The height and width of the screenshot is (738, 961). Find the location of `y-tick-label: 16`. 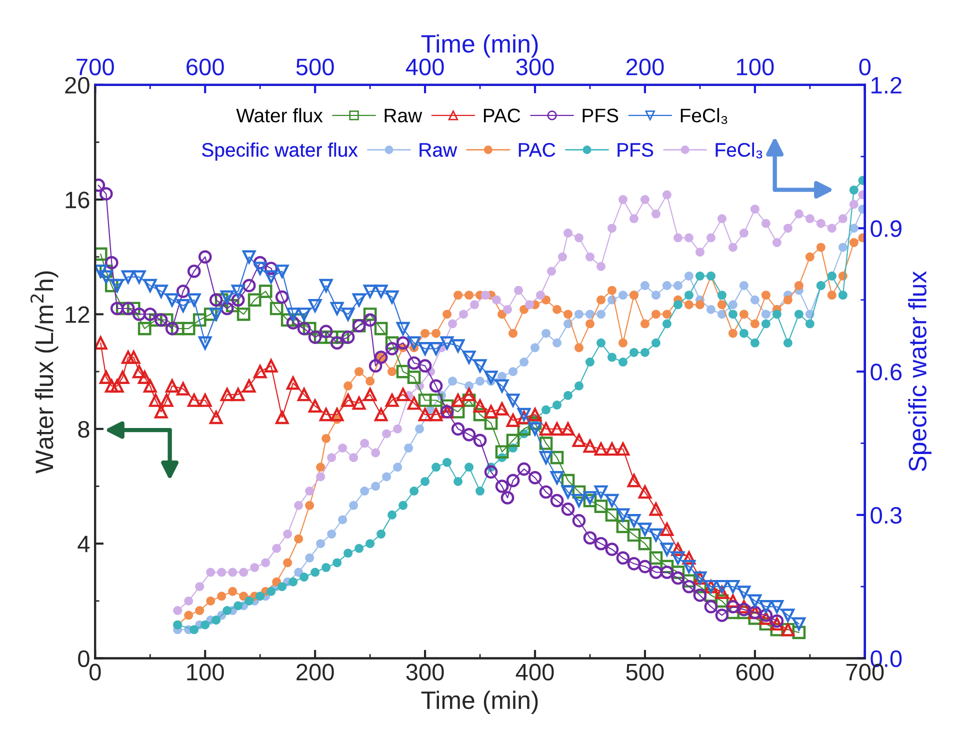

y-tick-label: 16 is located at coordinates (78, 200).